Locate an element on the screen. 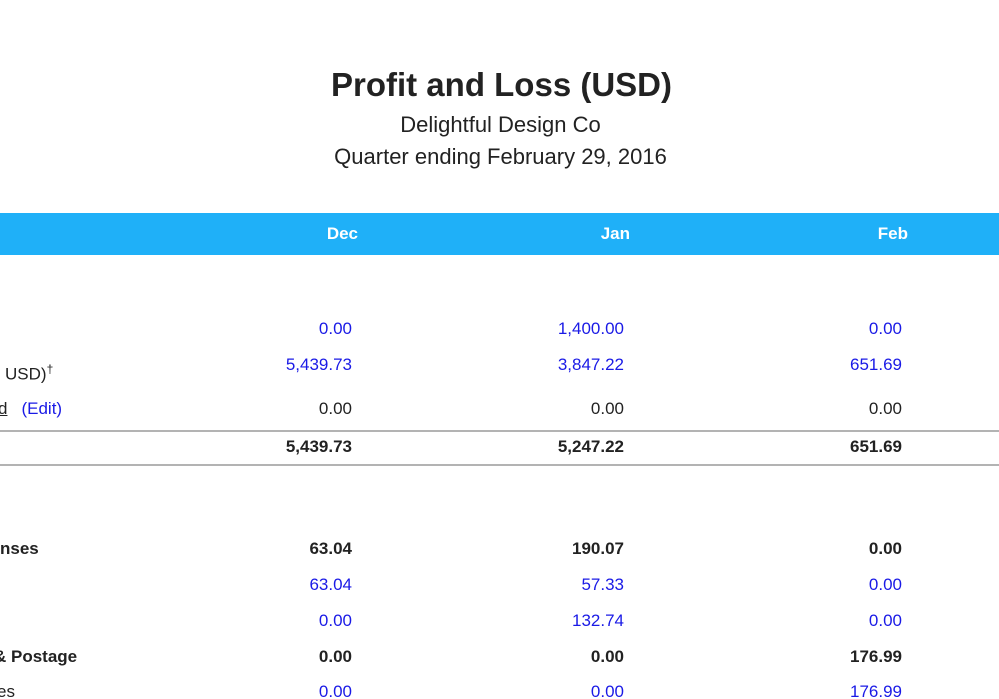 The image size is (999, 699). expense-dec-value: 63.04 is located at coordinates (330, 584).